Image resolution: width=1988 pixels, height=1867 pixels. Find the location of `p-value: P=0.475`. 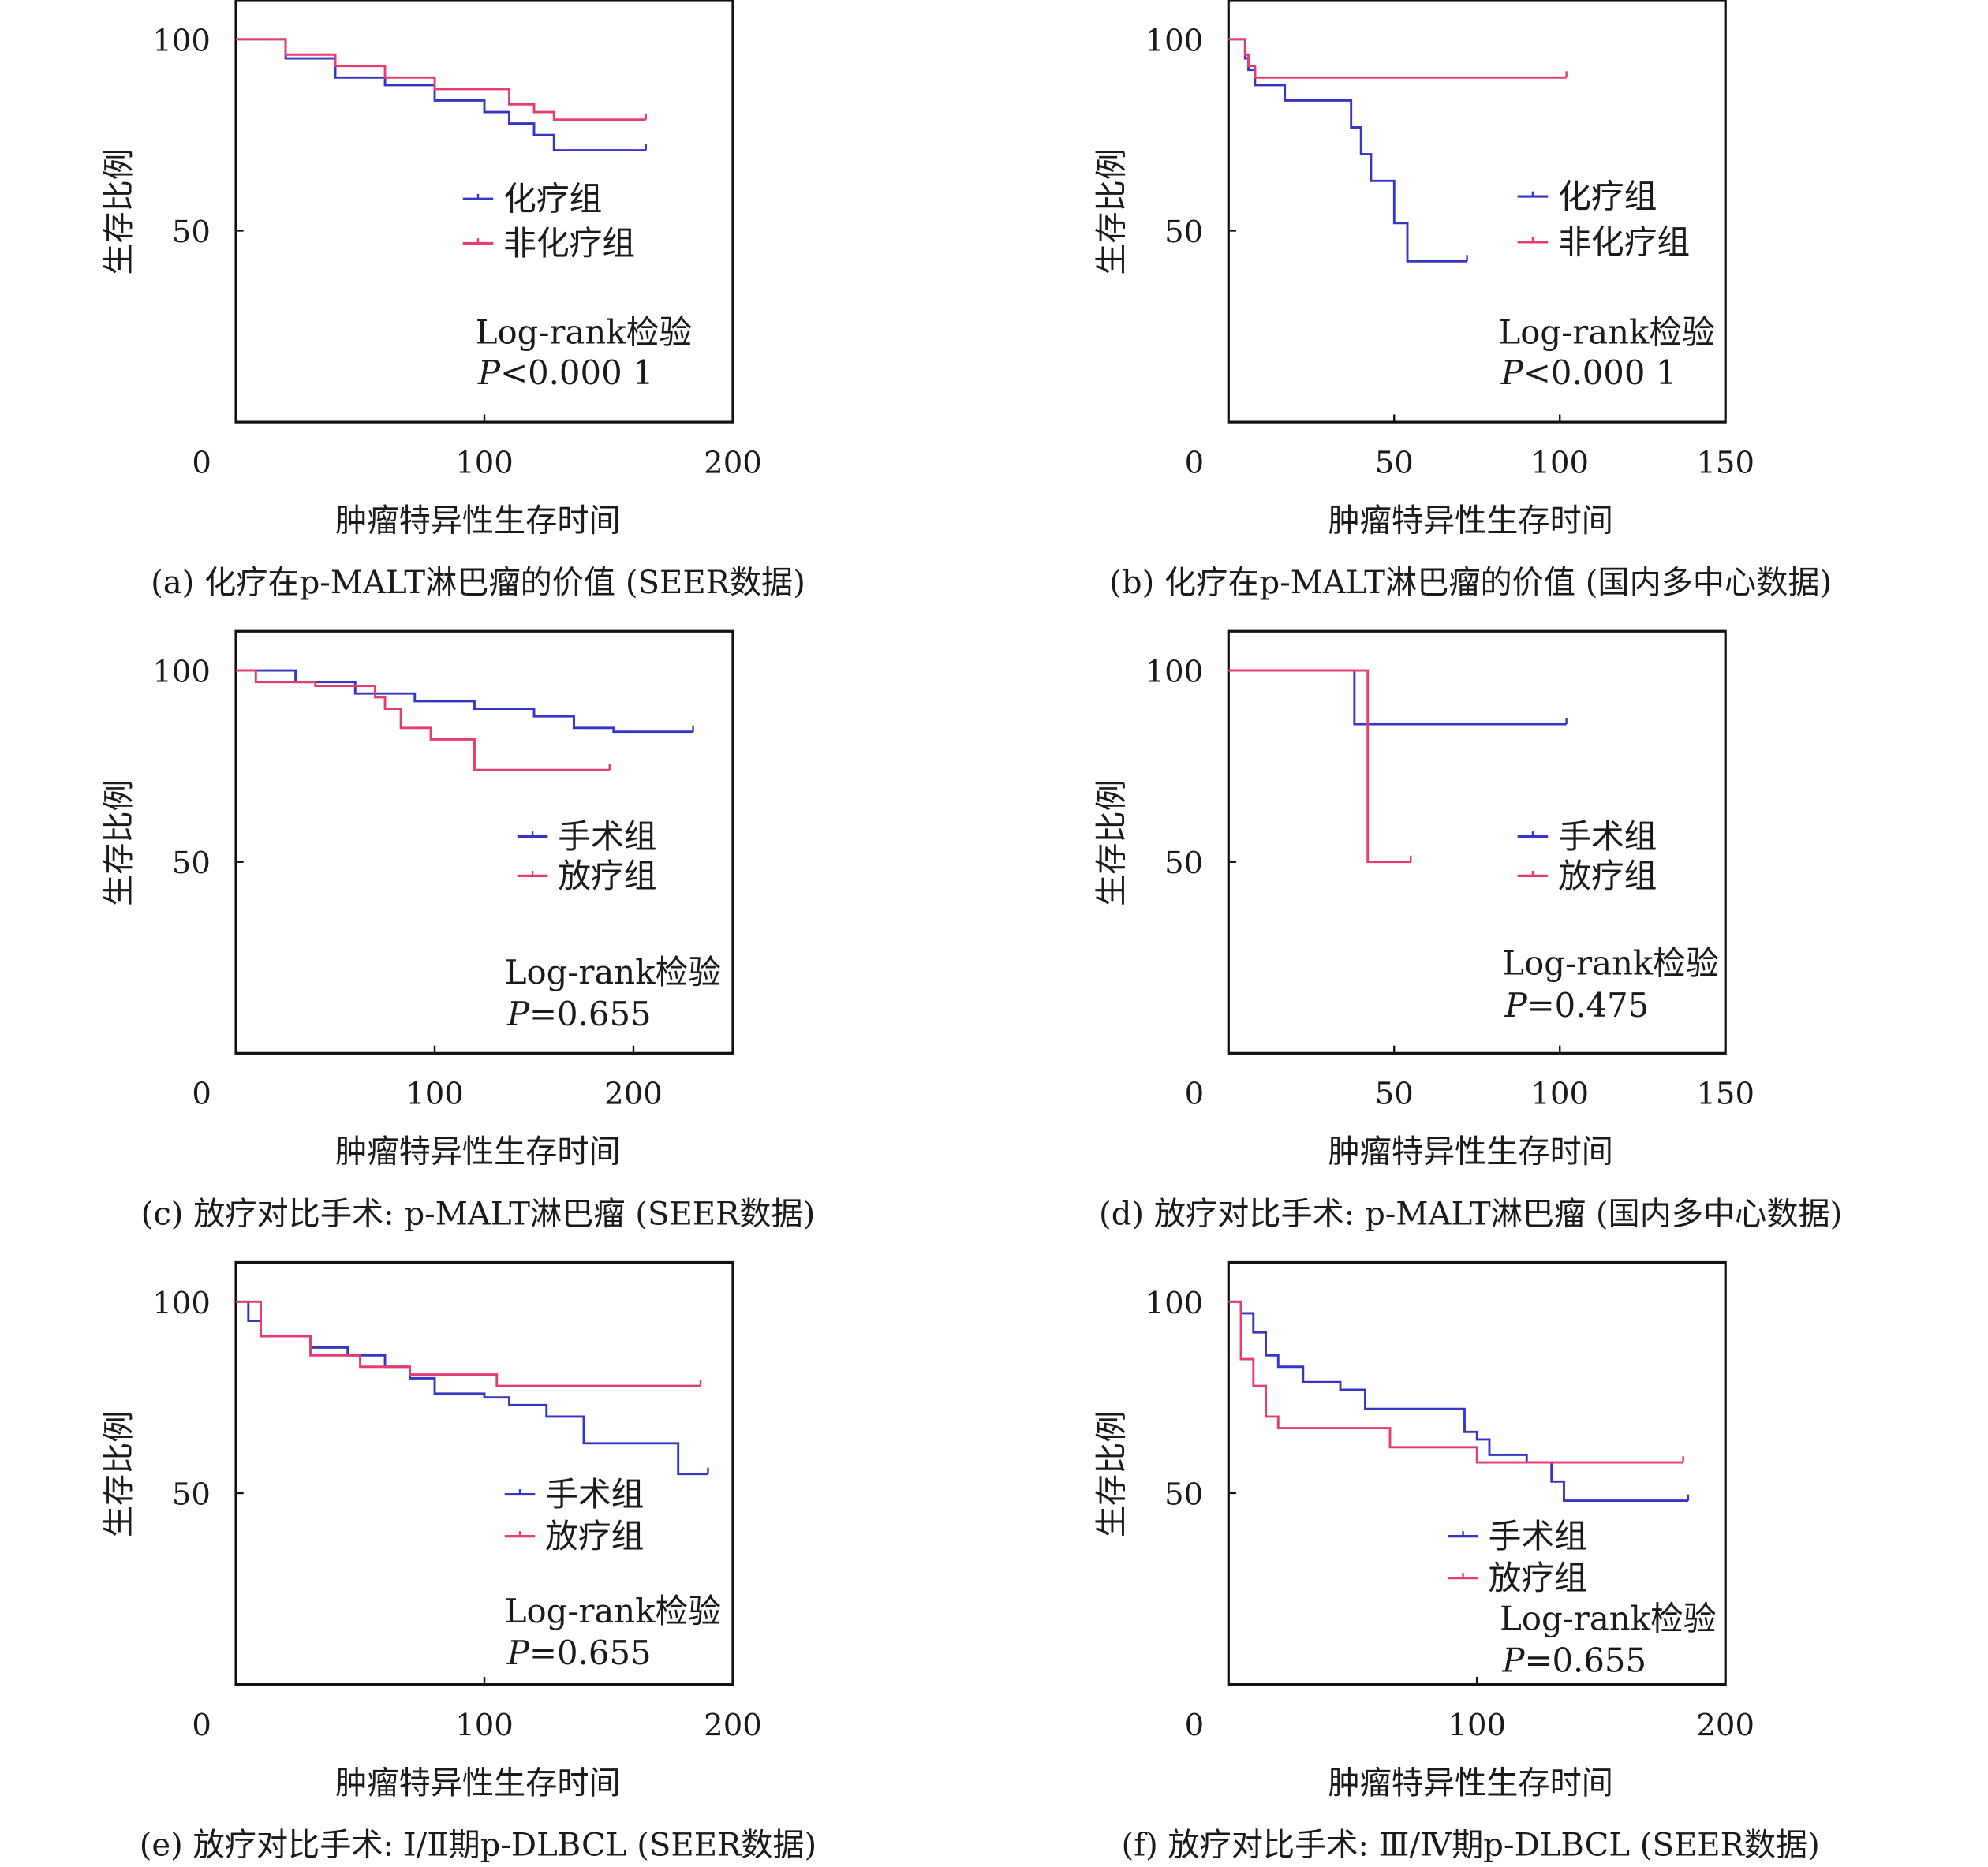

p-value: P=0.475 is located at coordinates (1577, 1005).